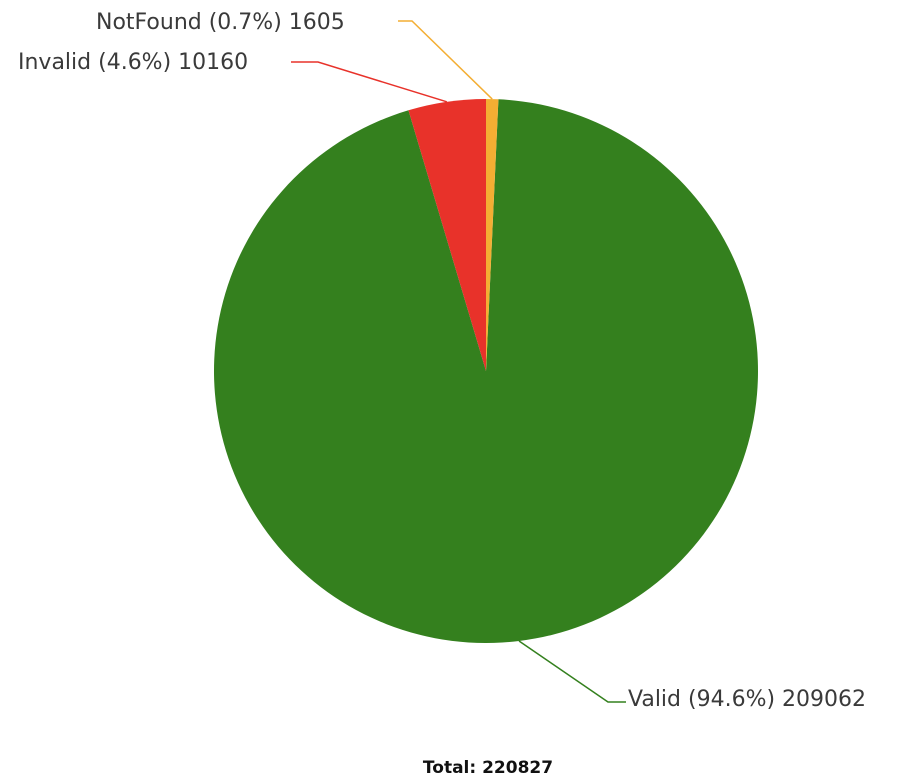 This screenshot has width=924, height=784. Describe the element at coordinates (220, 22) in the screenshot. I see `notfound-slice-label: NotFound (0.7%) 1605` at that location.